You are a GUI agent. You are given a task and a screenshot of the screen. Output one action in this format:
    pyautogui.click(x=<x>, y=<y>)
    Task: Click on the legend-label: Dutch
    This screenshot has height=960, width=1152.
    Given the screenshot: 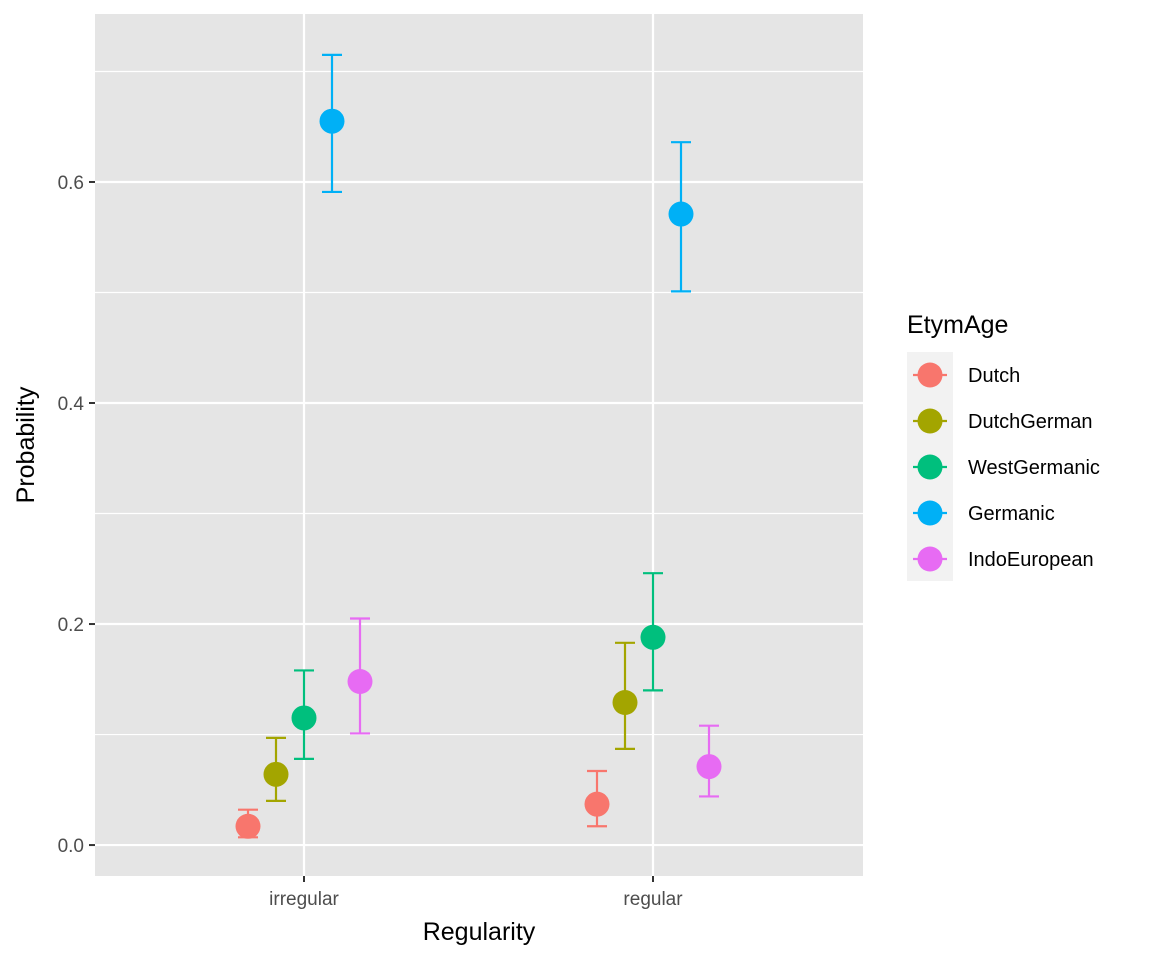 What is the action you would take?
    pyautogui.click(x=994, y=376)
    